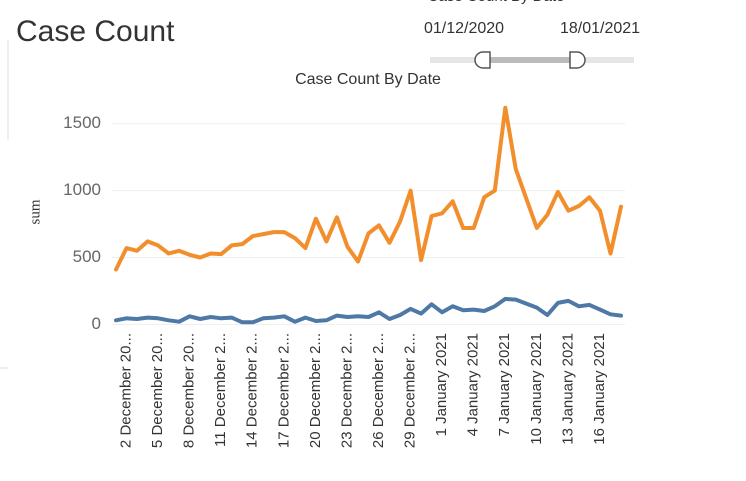 Image resolution: width=746 pixels, height=481 pixels. Describe the element at coordinates (496, 2) in the screenshot. I see `filter-title: Case Count By Date` at that location.